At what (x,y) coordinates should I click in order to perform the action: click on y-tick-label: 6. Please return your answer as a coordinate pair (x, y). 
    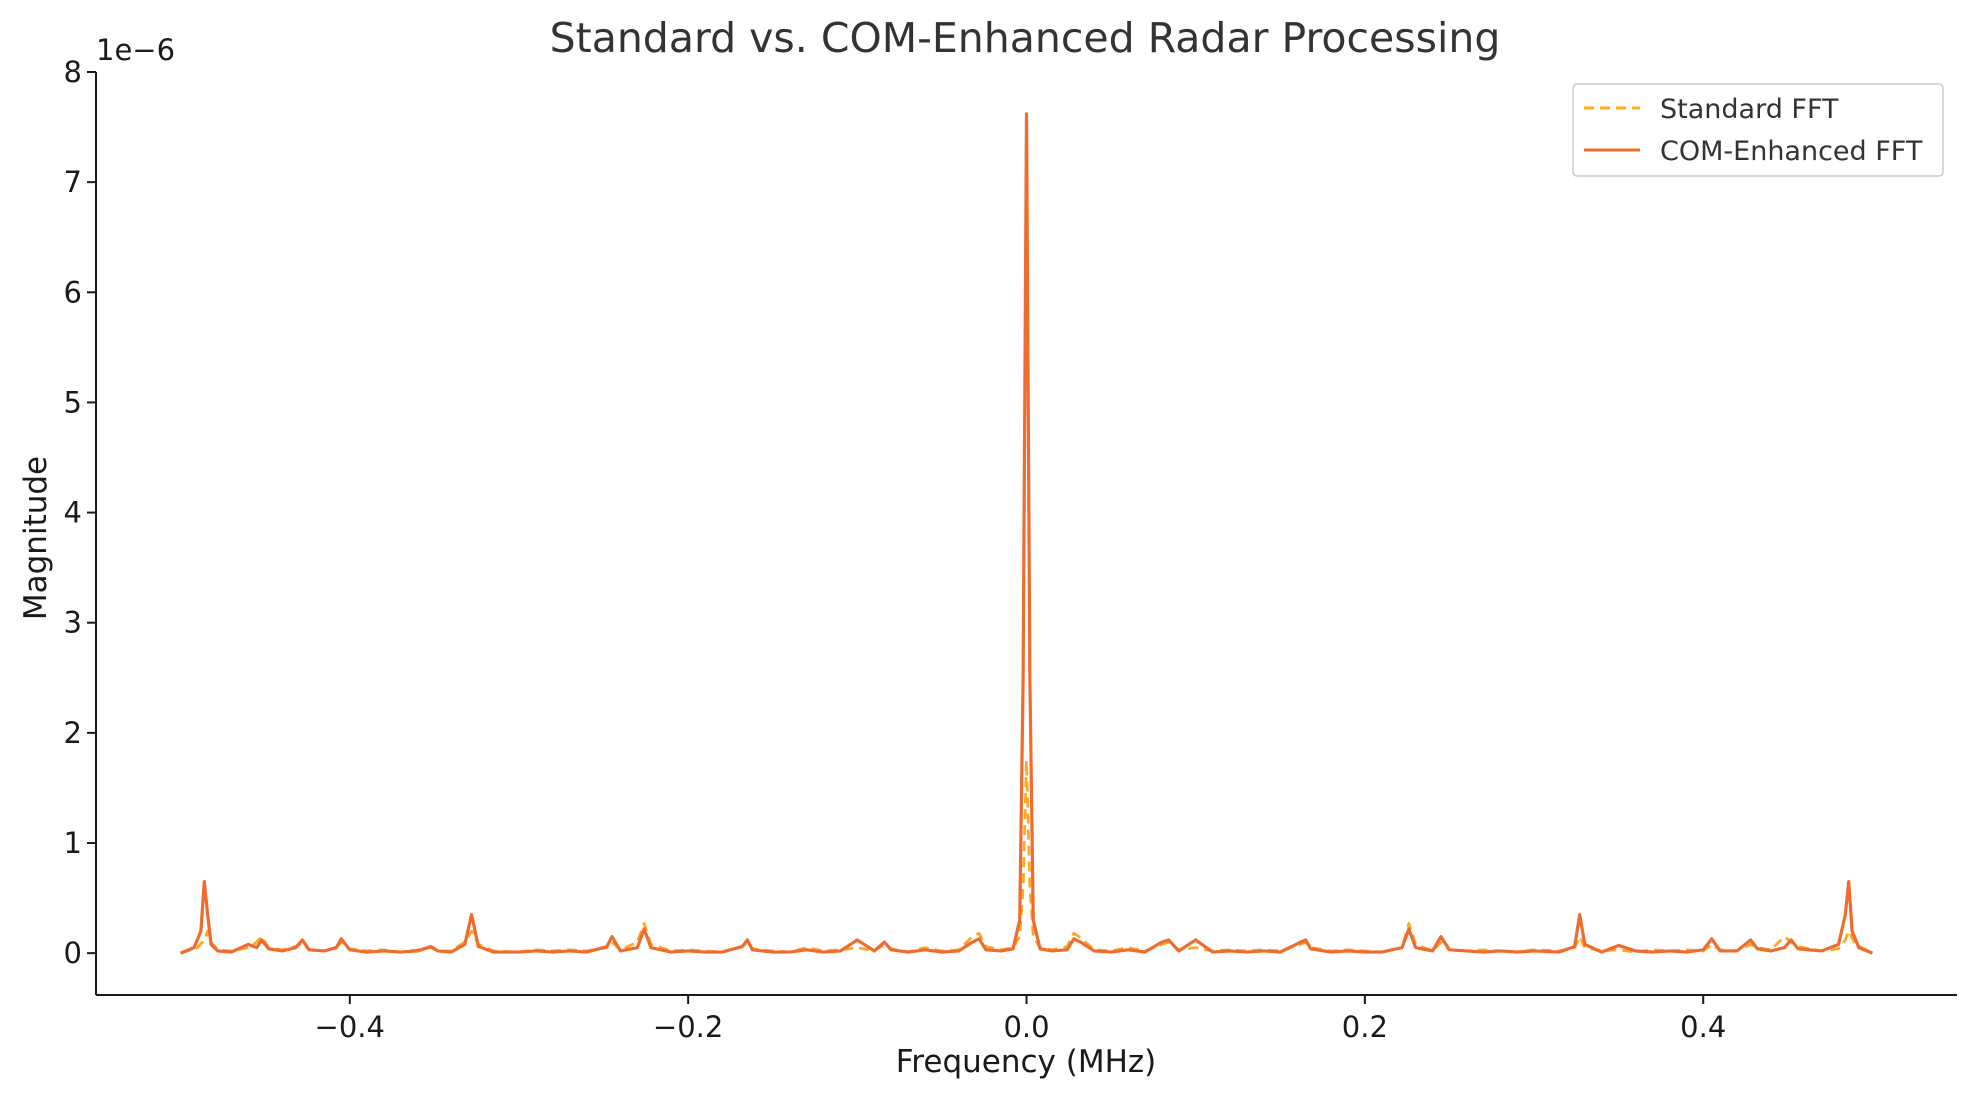
    Looking at the image, I should click on (73, 292).